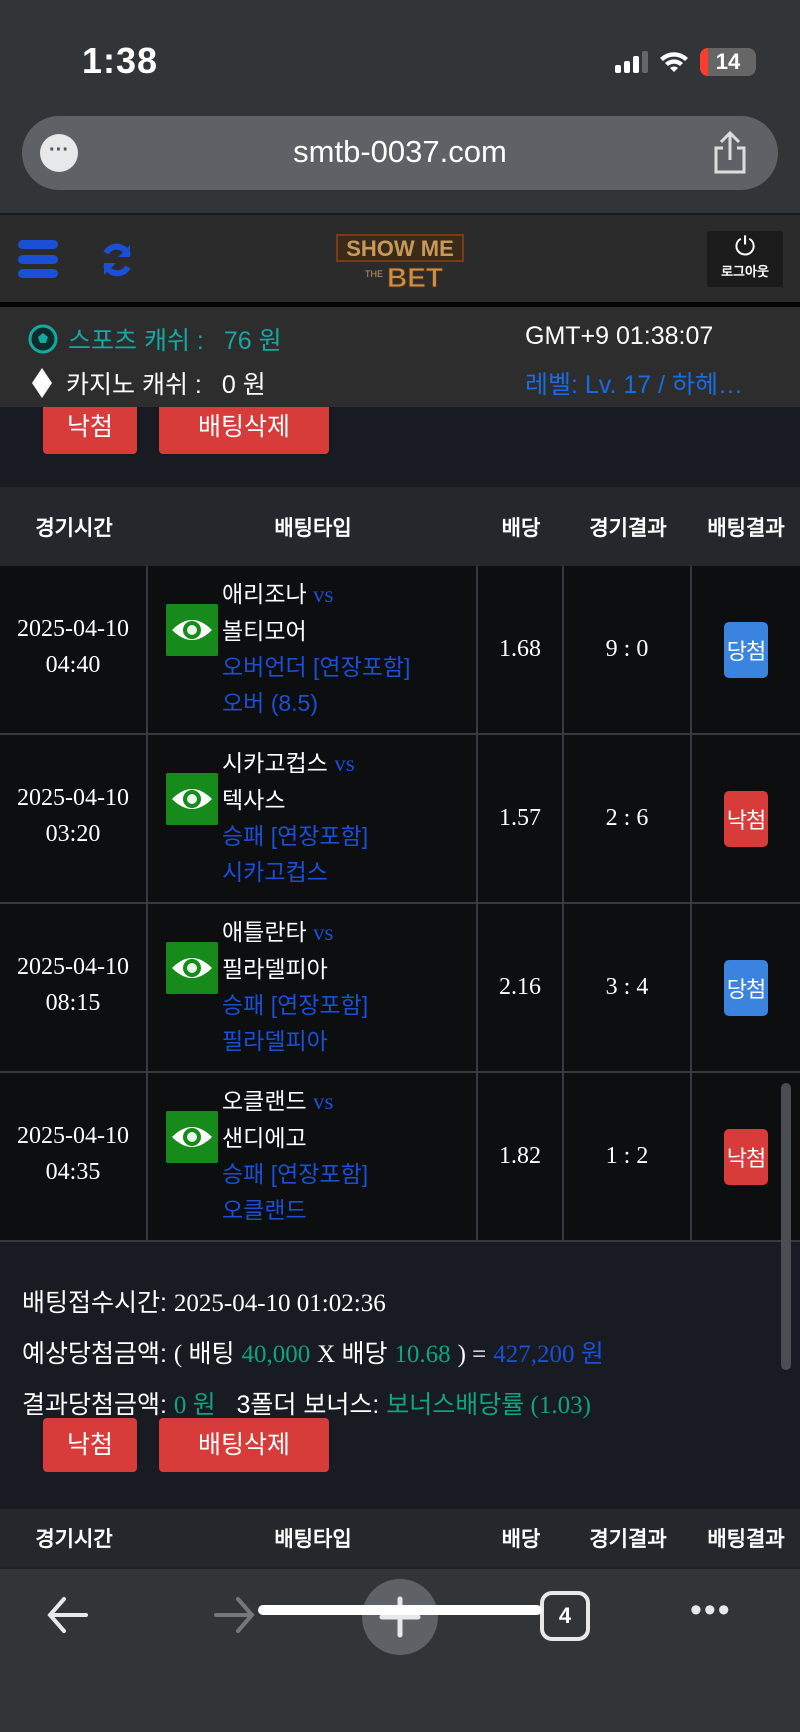 This screenshot has width=800, height=1732. I want to click on header-match-result: 경기결과, so click(628, 528).